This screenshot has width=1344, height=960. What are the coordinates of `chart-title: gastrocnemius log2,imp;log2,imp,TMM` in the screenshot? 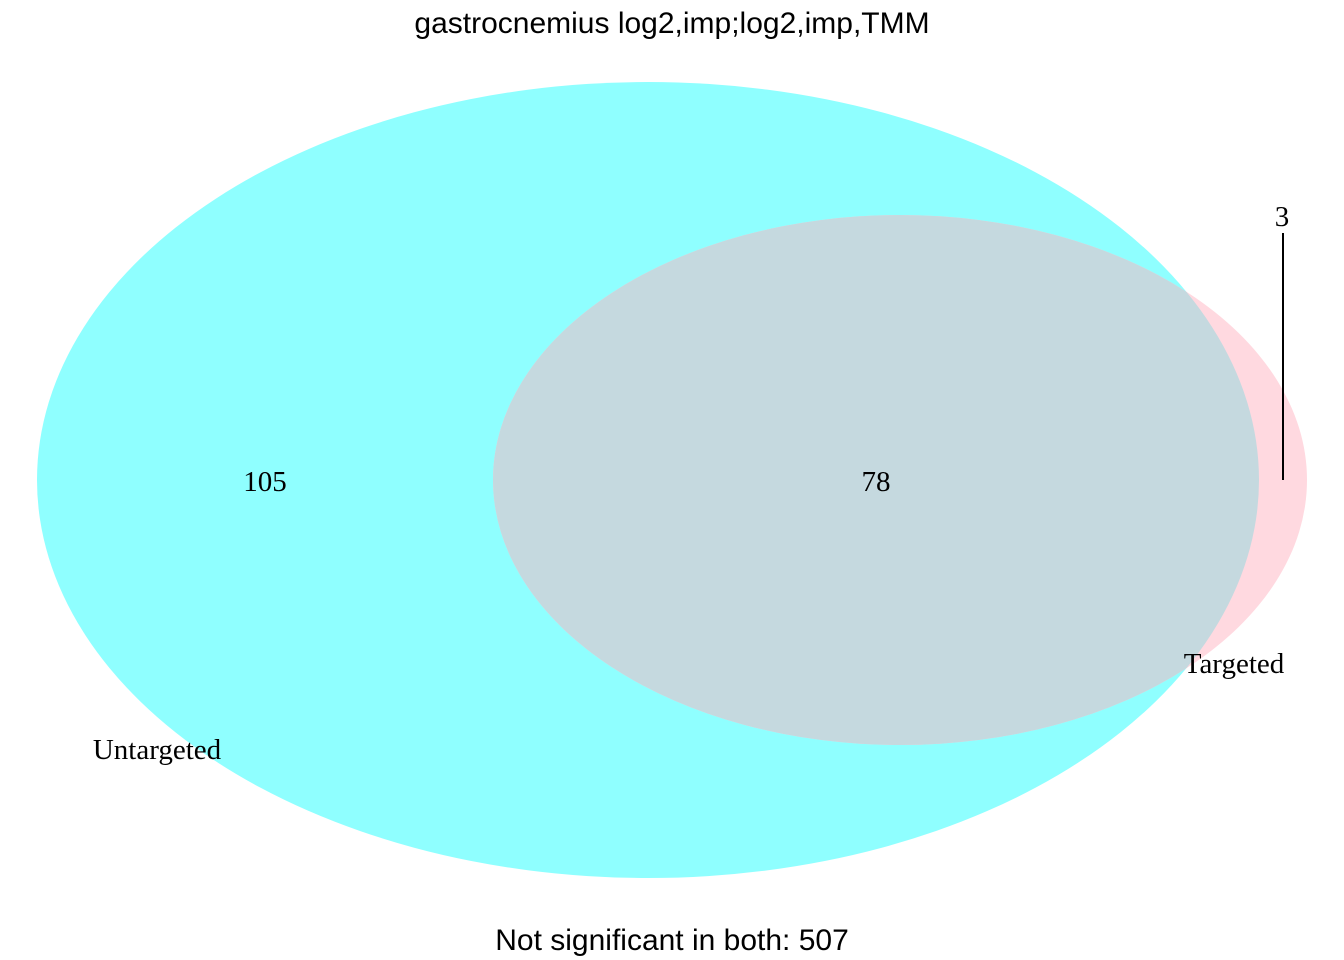 It's located at (671, 23).